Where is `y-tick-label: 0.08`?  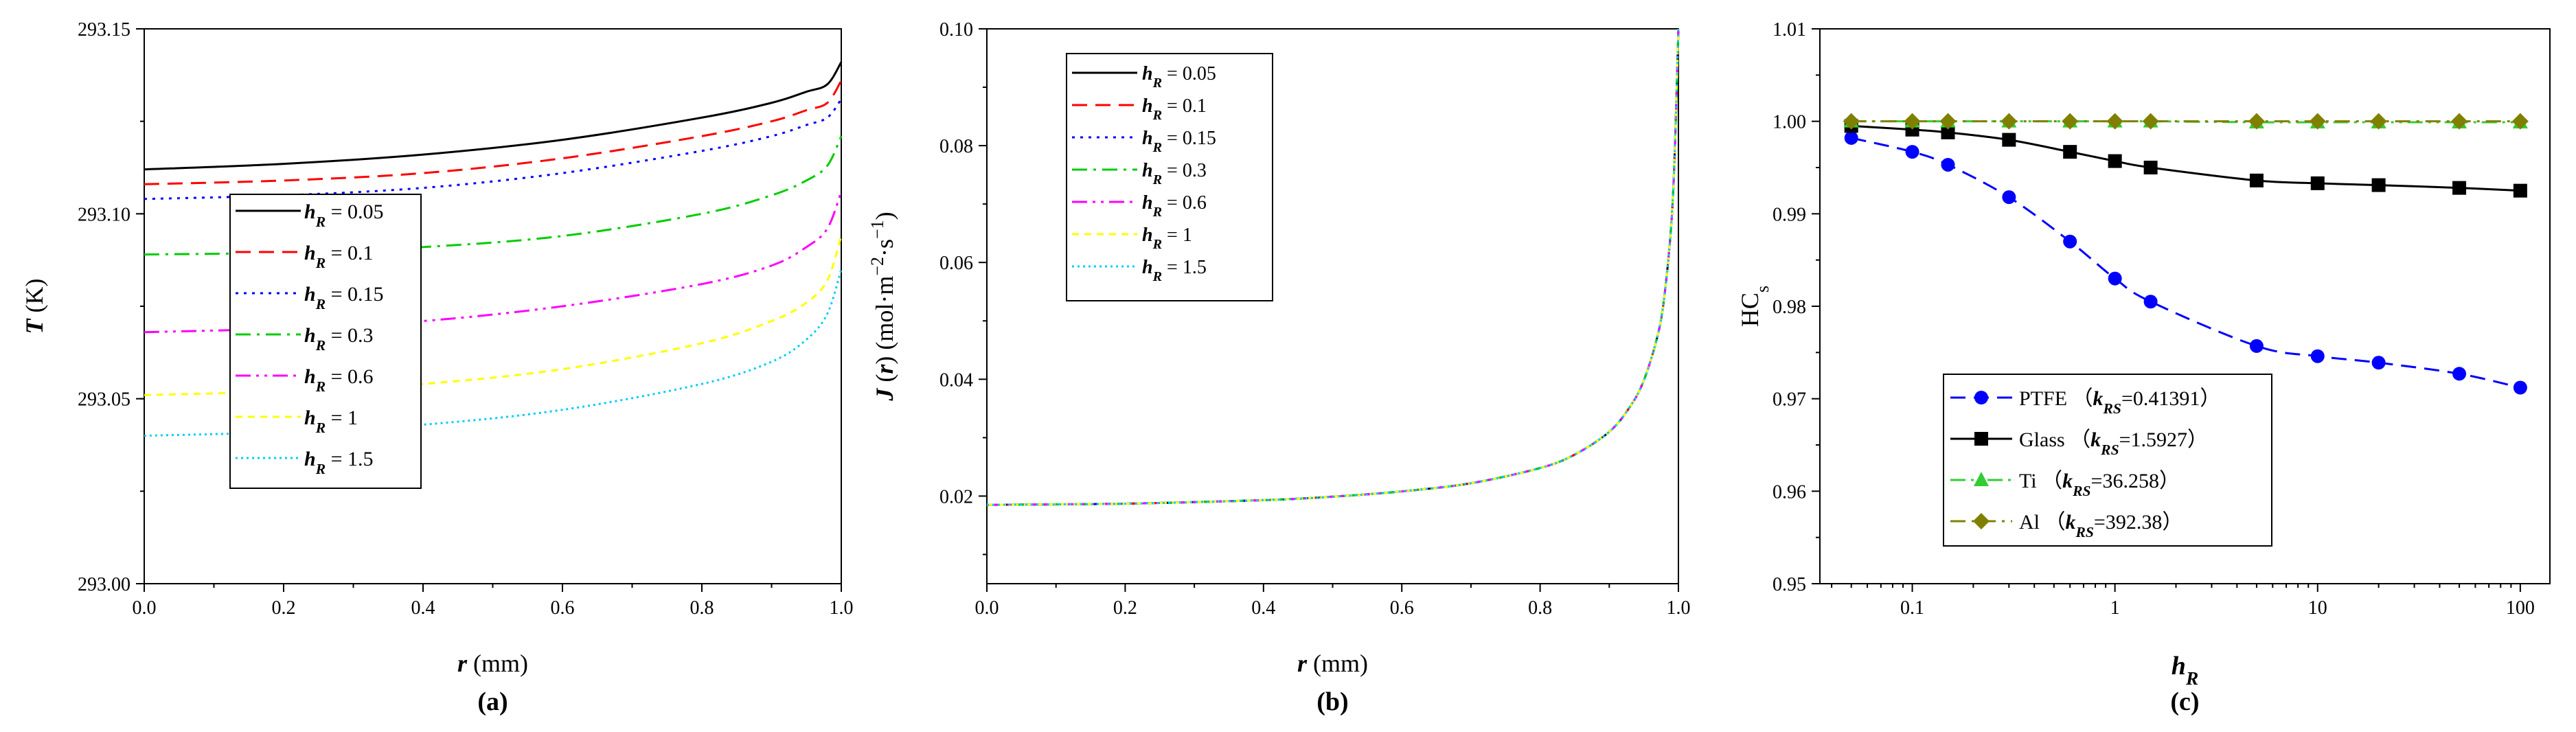 y-tick-label: 0.08 is located at coordinates (956, 146).